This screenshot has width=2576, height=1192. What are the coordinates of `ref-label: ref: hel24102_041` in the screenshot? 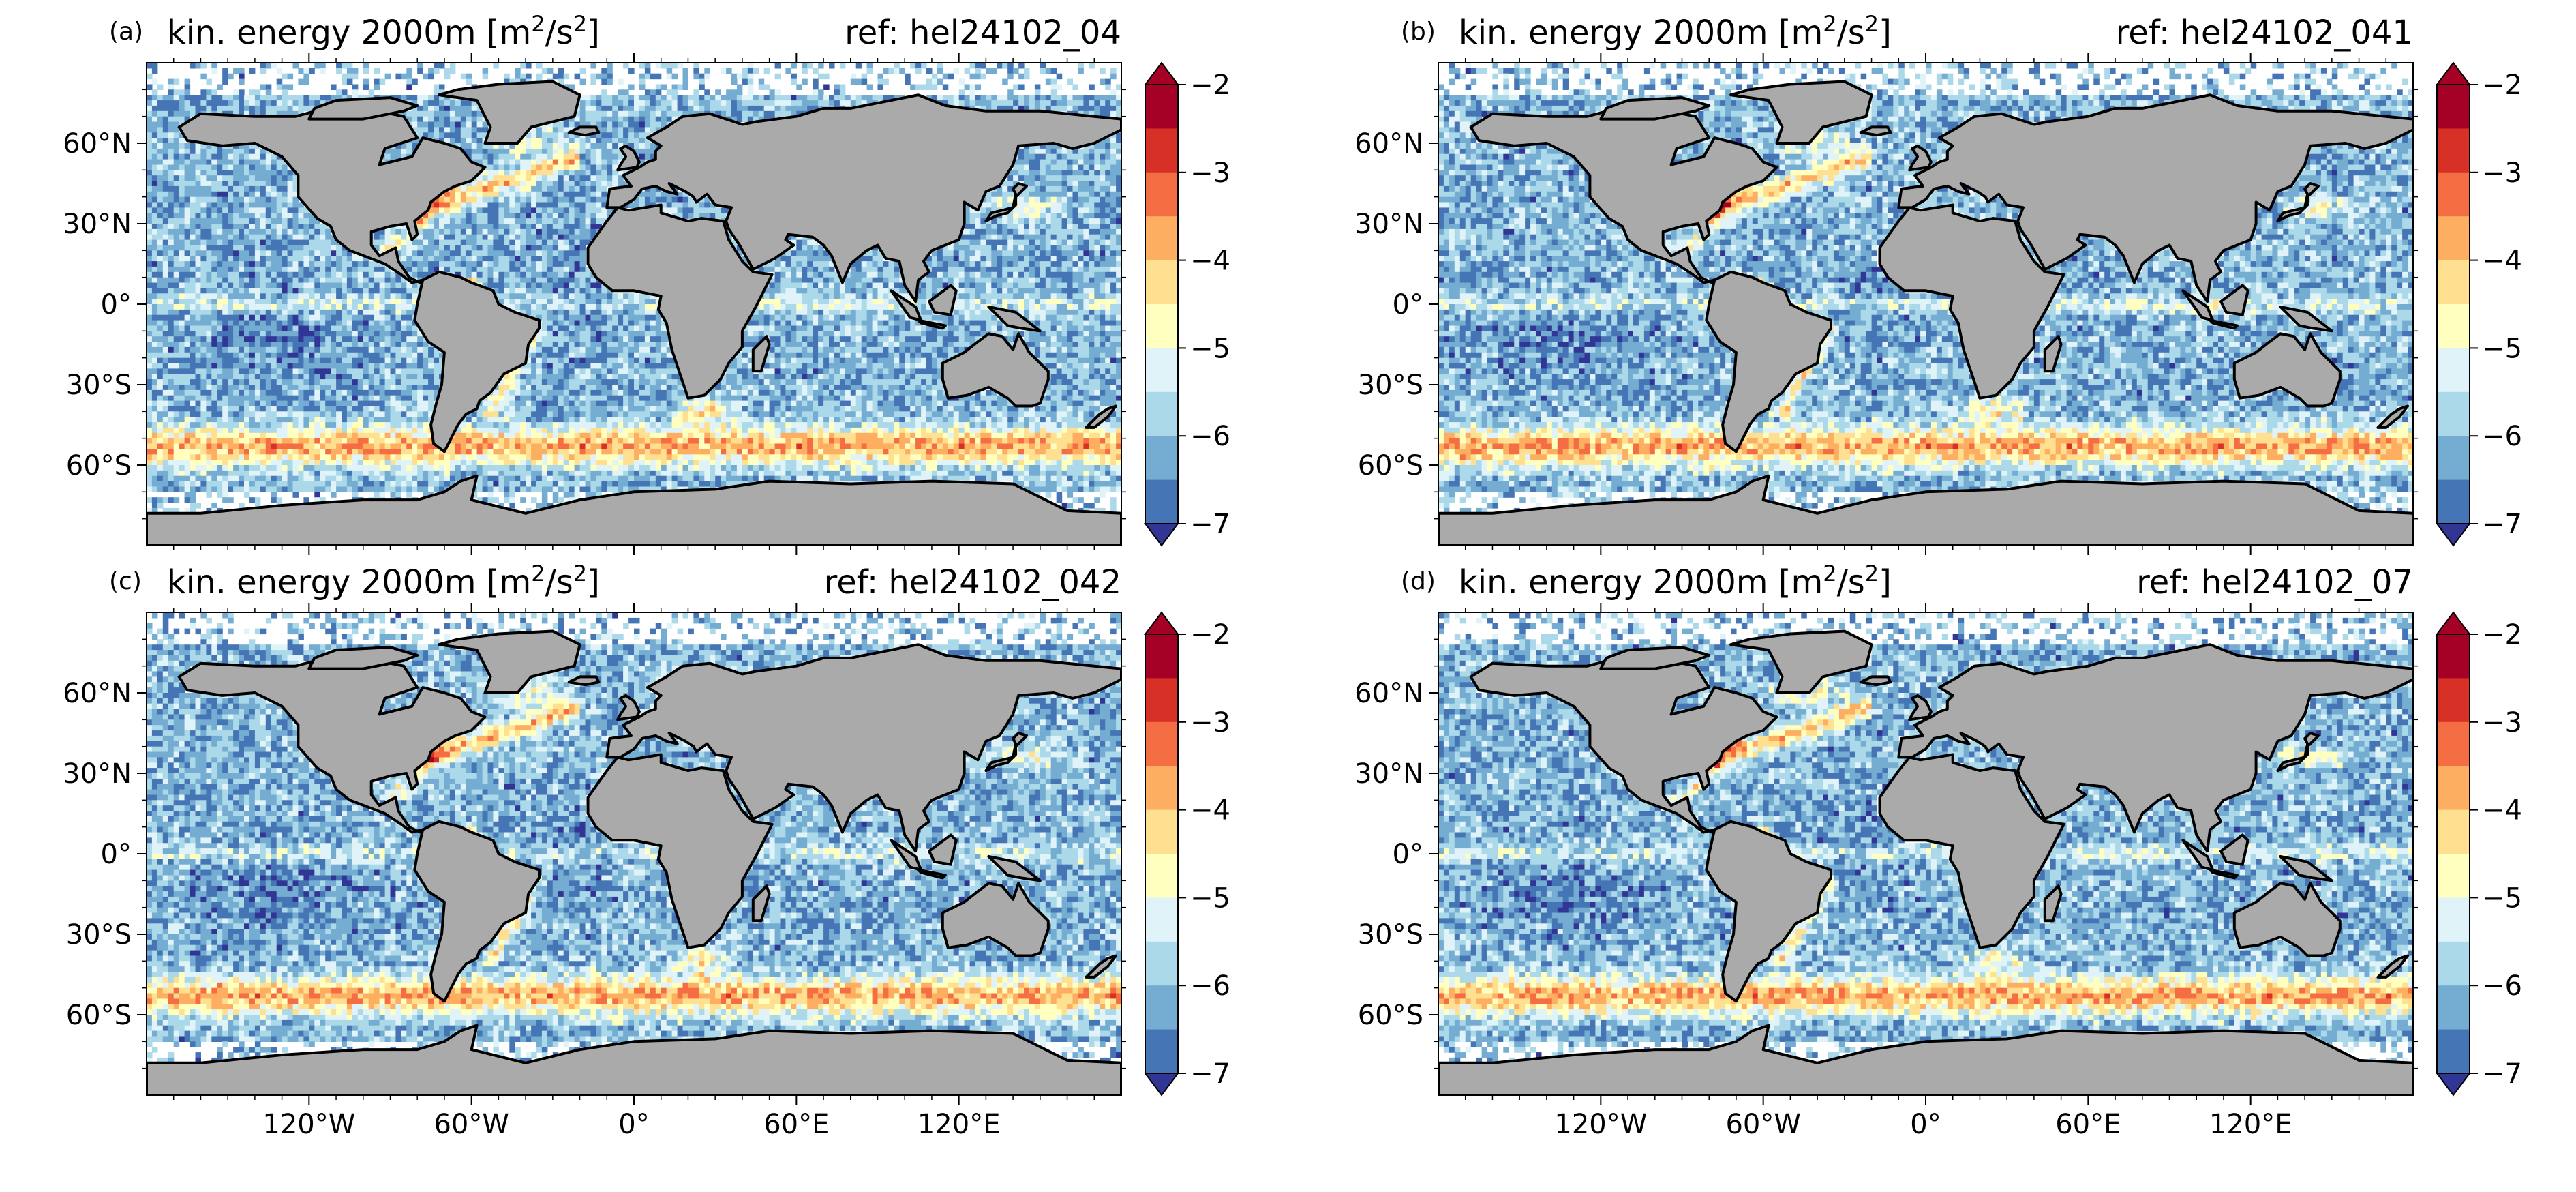 It's located at (2264, 33).